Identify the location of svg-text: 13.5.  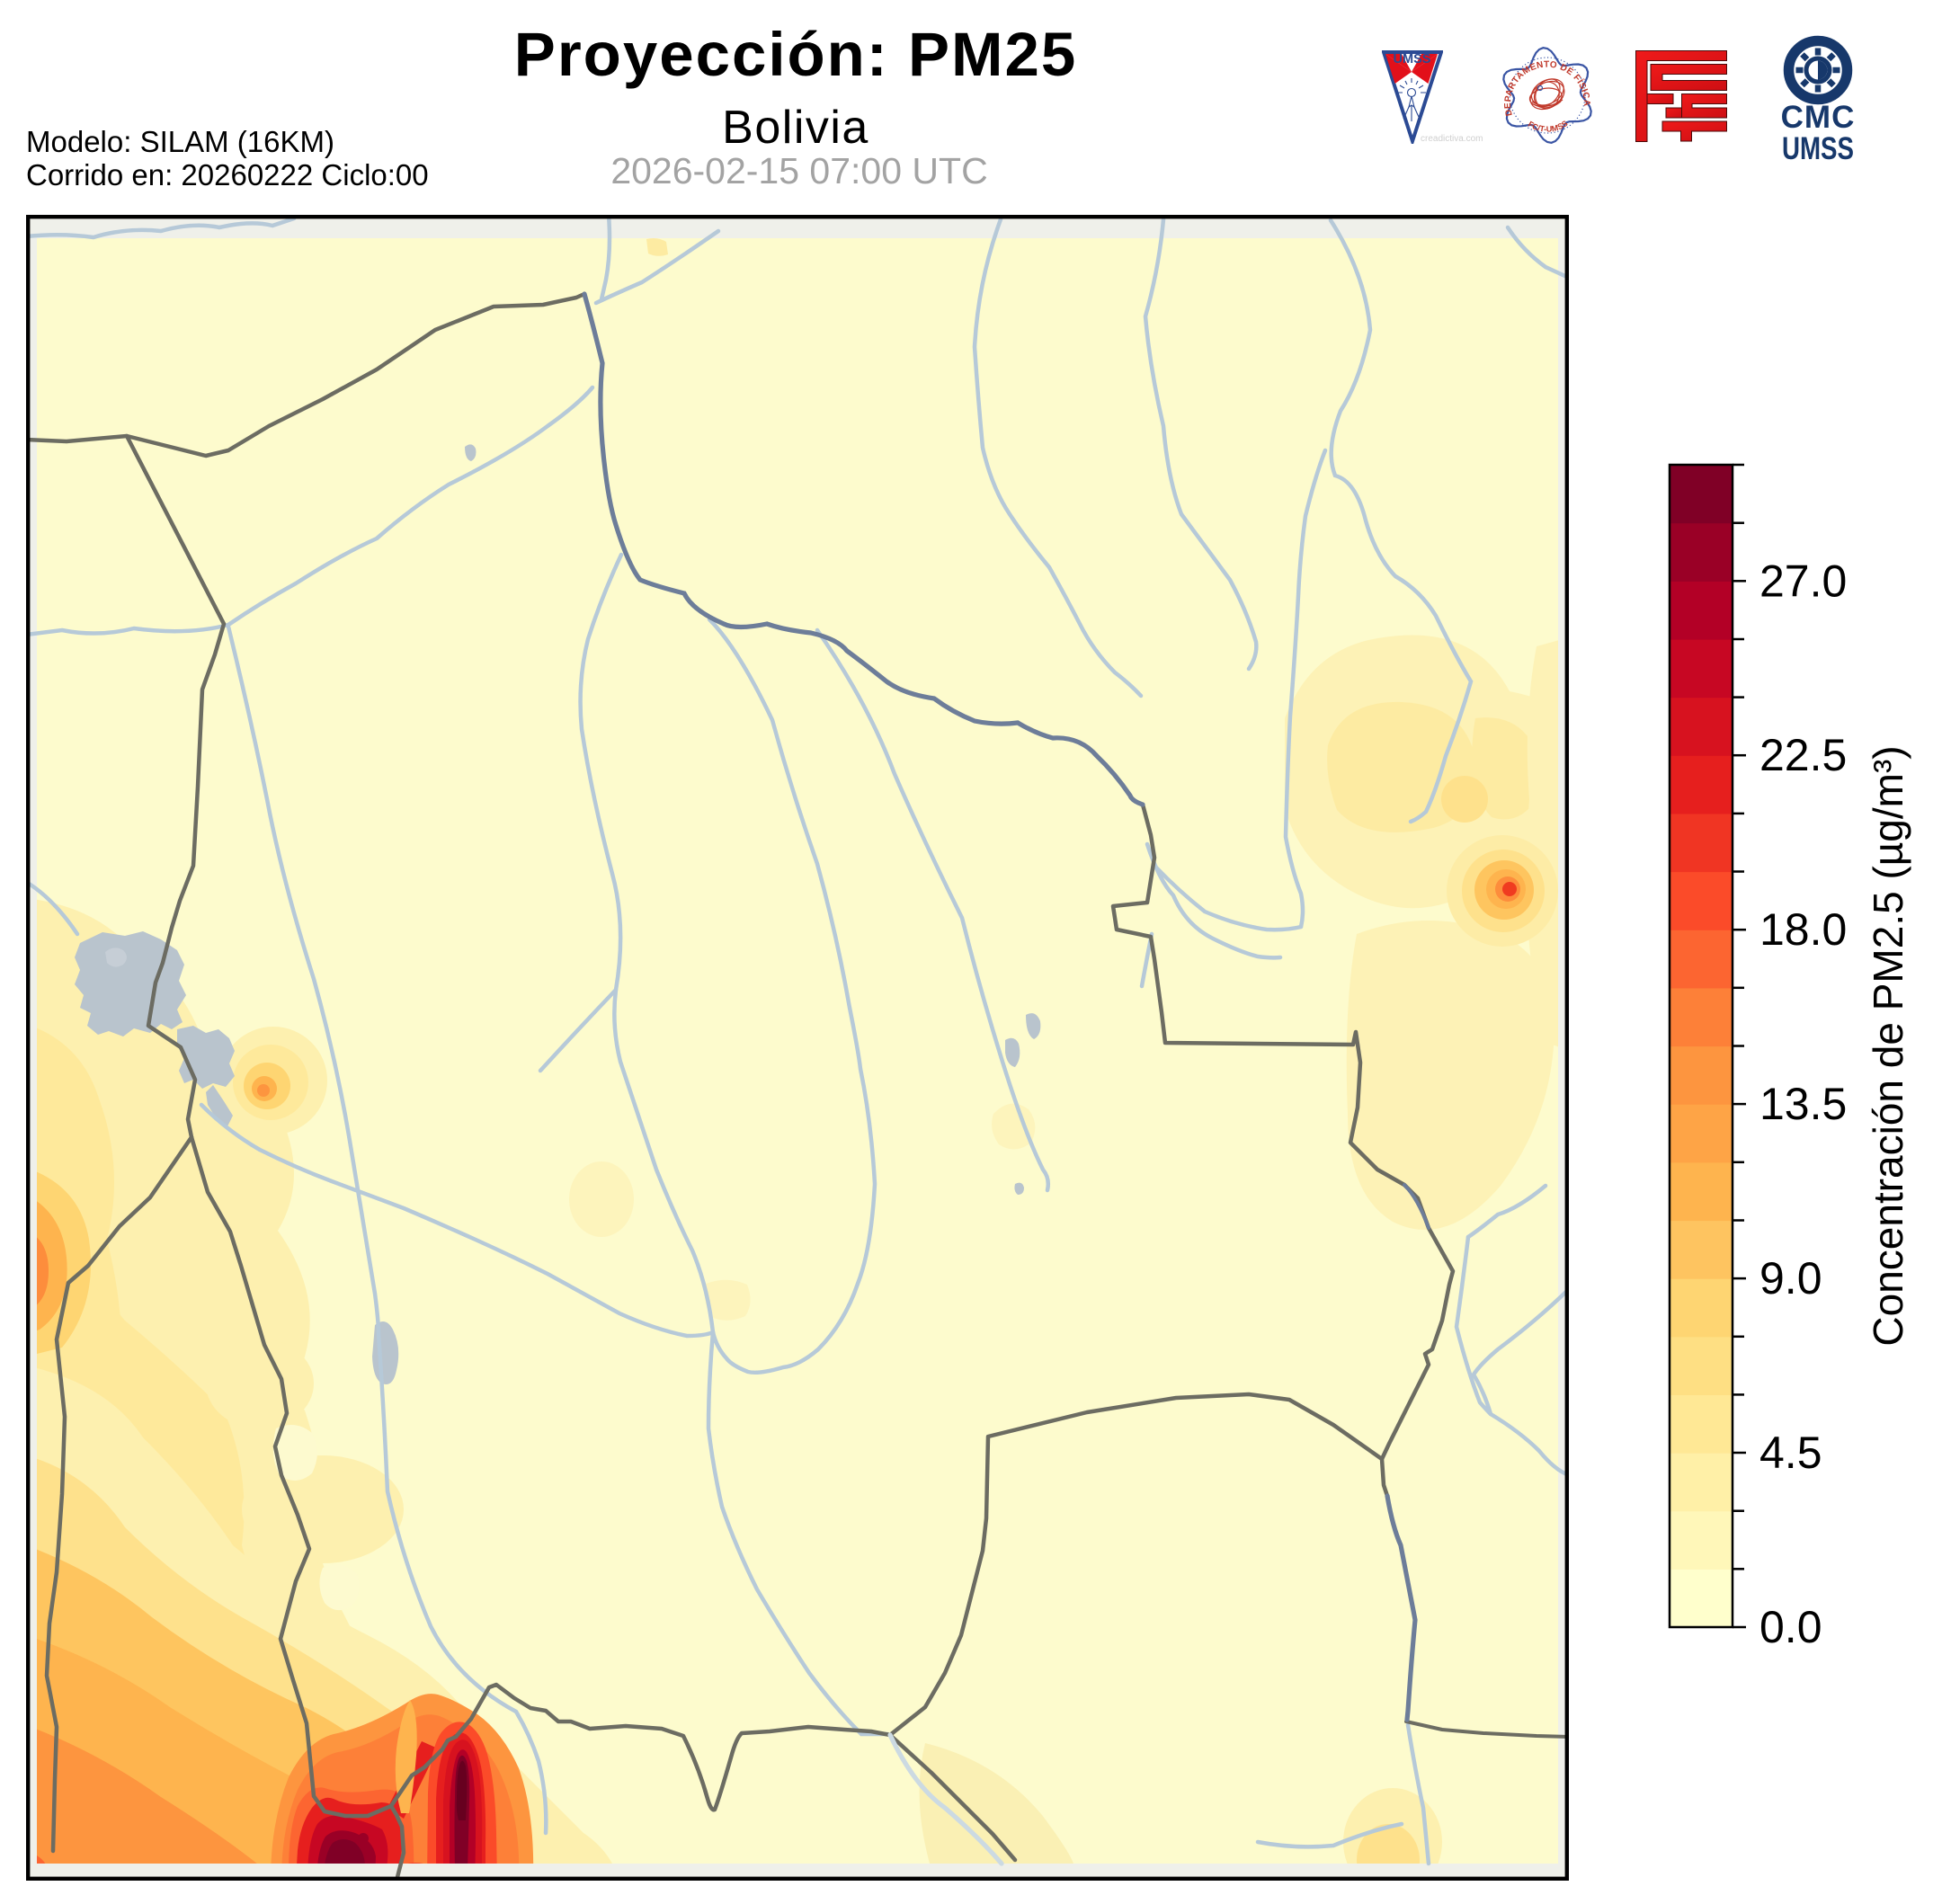
(1803, 1104).